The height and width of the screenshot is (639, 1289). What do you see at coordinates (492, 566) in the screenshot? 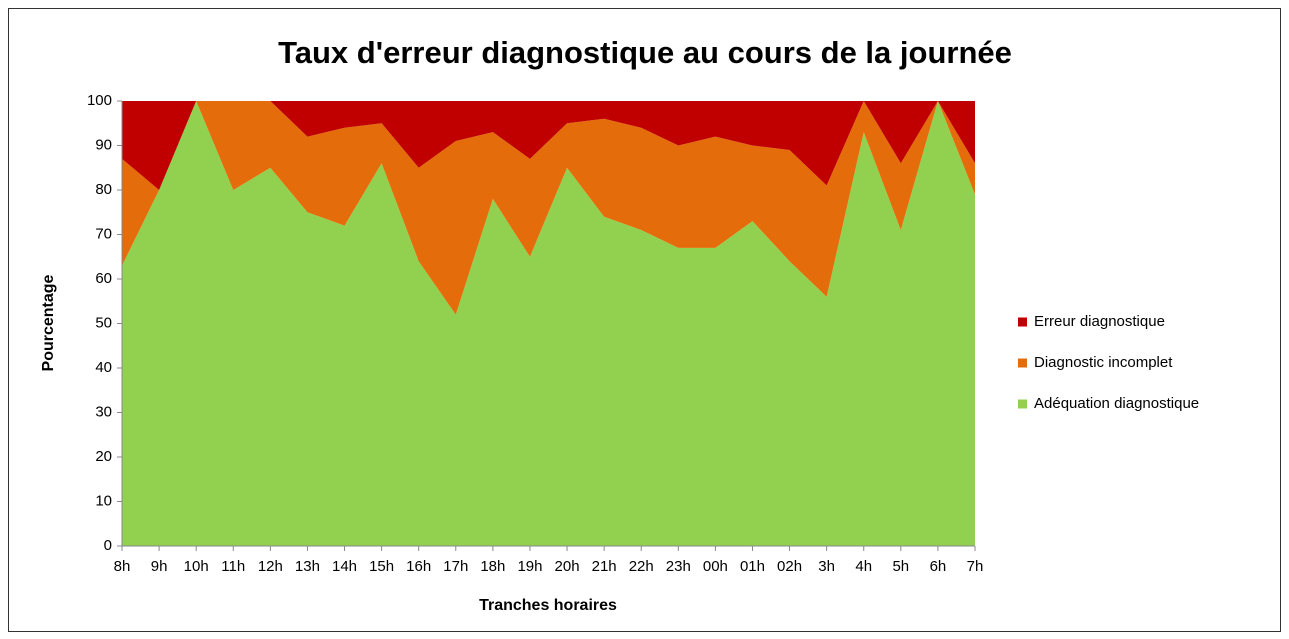
I see `x-tick-label: 18h` at bounding box center [492, 566].